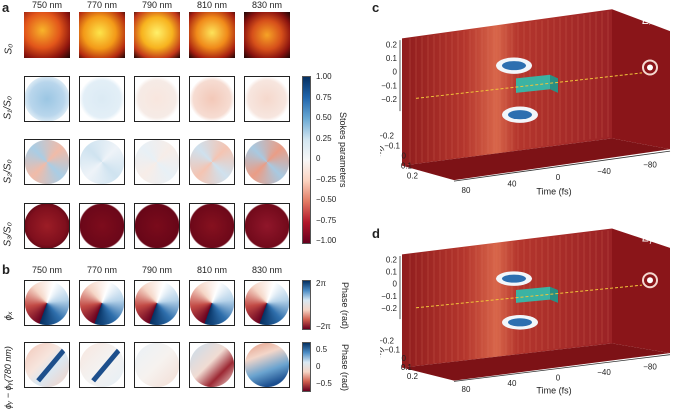  Describe the element at coordinates (8, 171) in the screenshot. I see `row-label-s2: S₂/S₀` at that location.